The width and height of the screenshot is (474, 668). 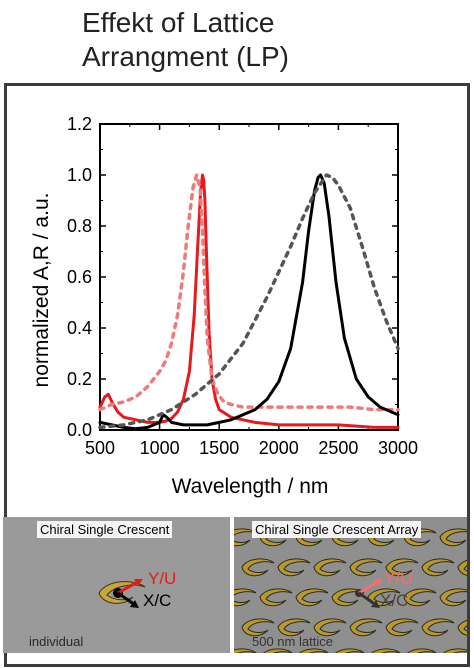 I want to click on caption-array: 500 nm lattice, so click(x=292, y=641).